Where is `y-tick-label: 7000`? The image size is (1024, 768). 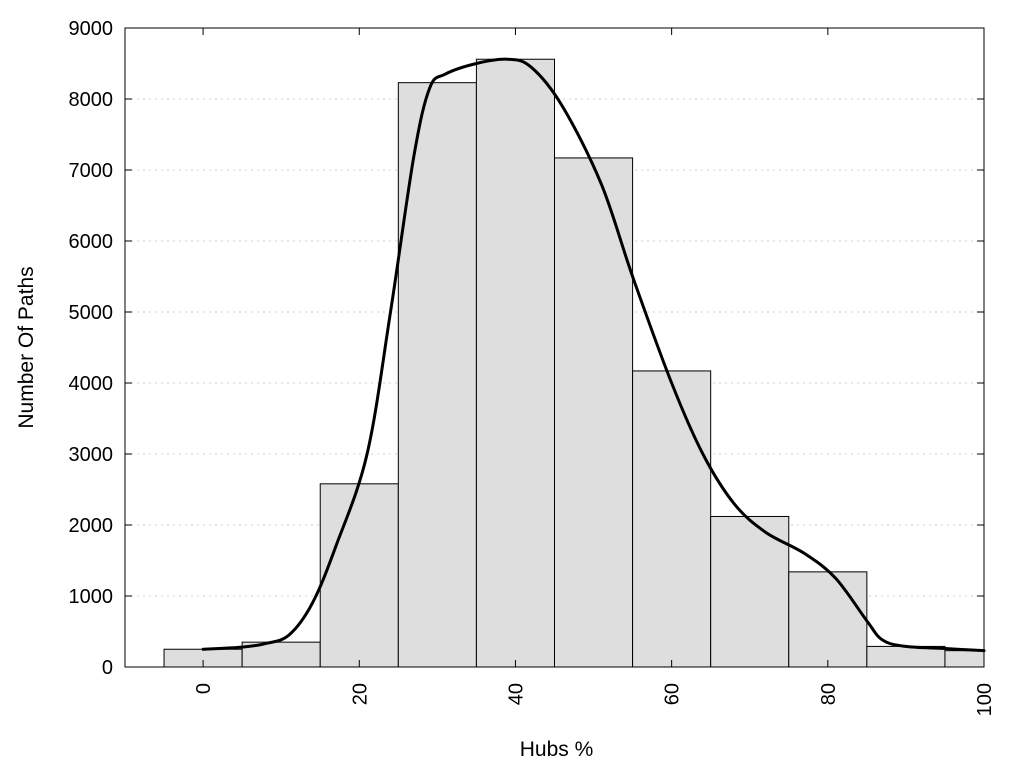
y-tick-label: 7000 is located at coordinates (91, 171).